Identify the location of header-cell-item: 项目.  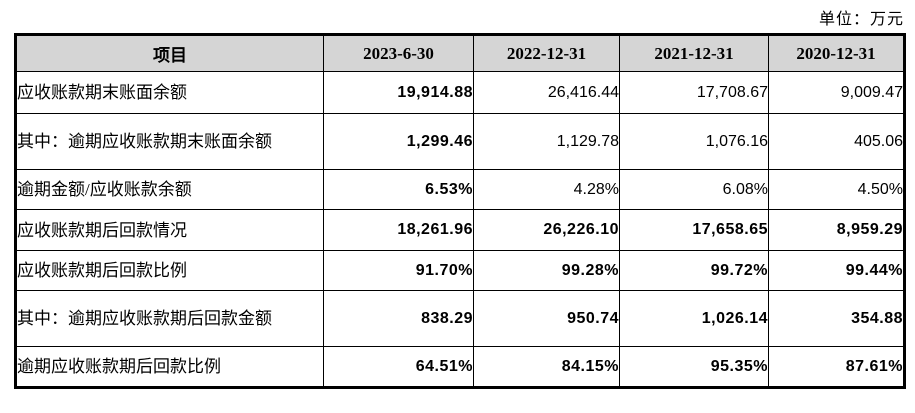
(169, 53).